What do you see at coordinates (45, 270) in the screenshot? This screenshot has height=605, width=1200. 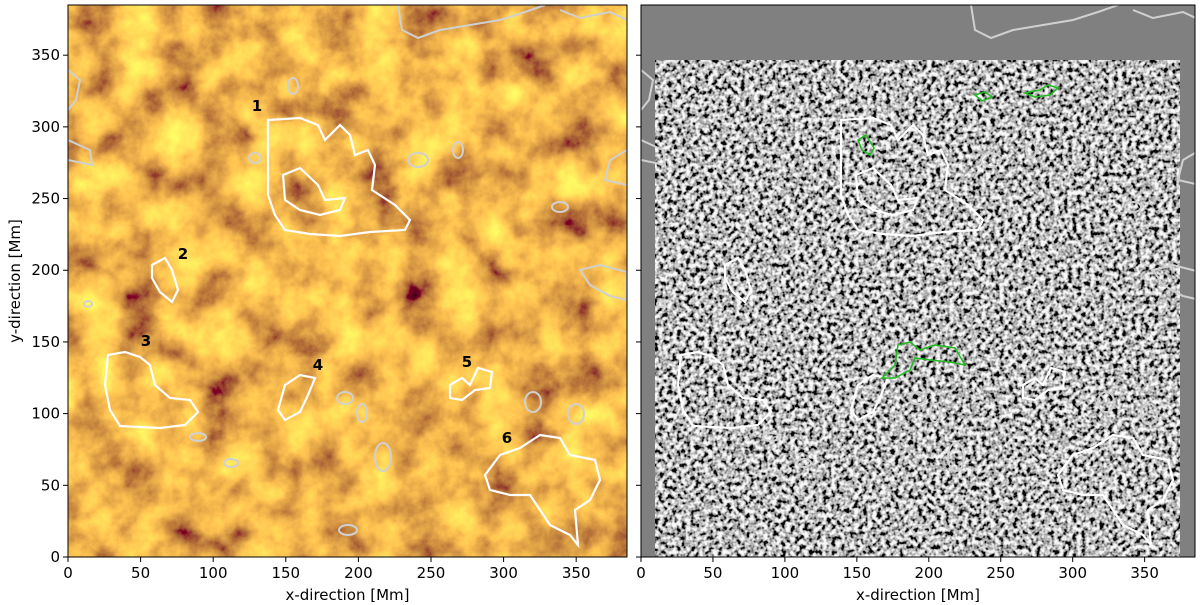 I see `y-tick-label: 200` at bounding box center [45, 270].